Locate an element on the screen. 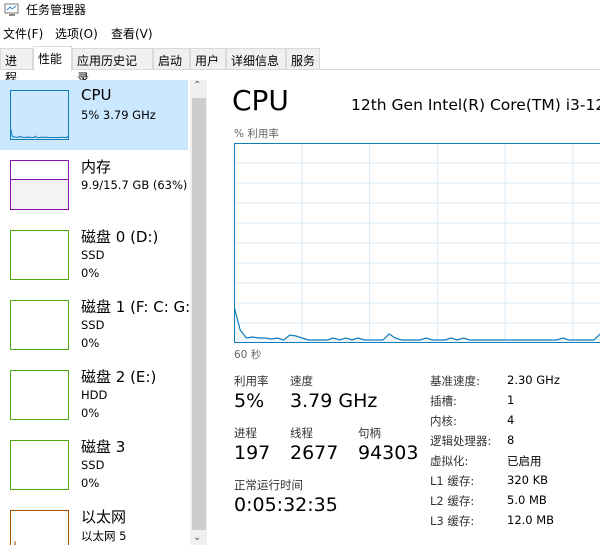  processes-value: 197 is located at coordinates (252, 453).